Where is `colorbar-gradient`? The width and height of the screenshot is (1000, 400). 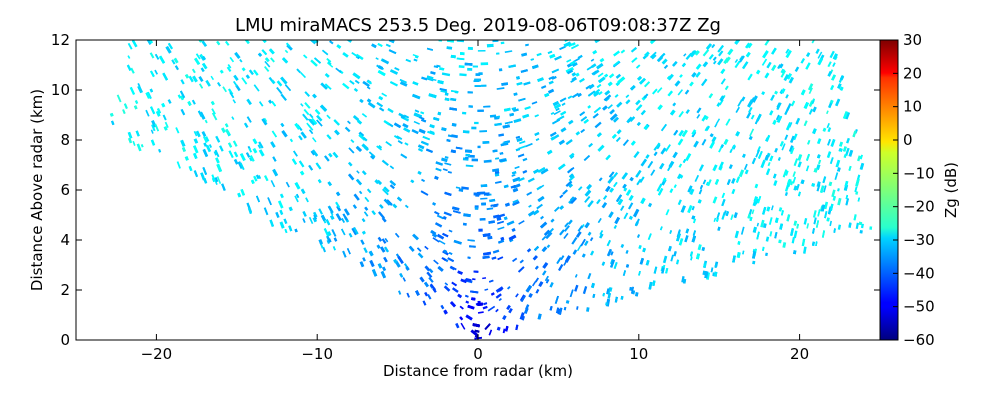
colorbar-gradient is located at coordinates (889, 190).